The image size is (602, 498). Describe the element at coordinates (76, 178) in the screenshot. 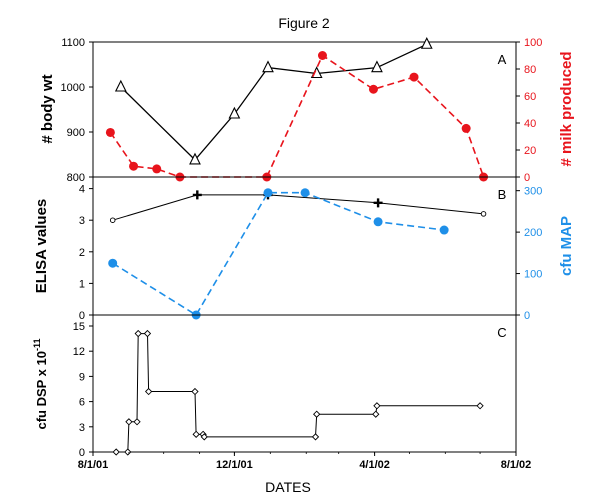

I see `left-tick-label: 800` at that location.